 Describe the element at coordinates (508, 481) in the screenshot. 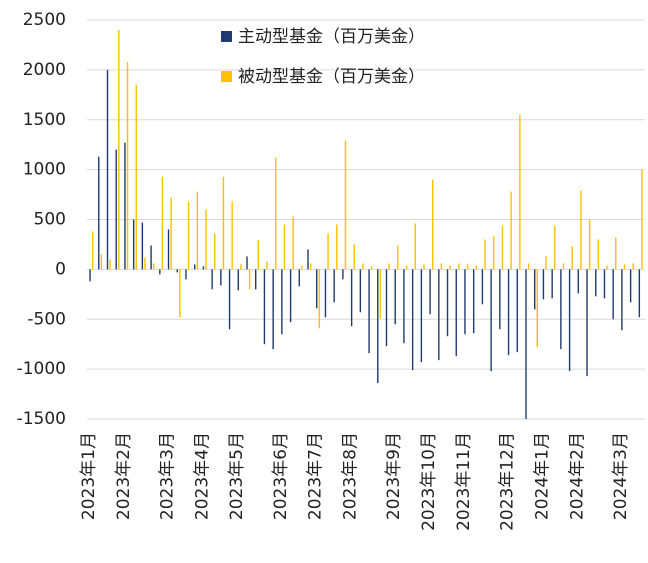

I see `x-tick-label: 2023年12月` at that location.